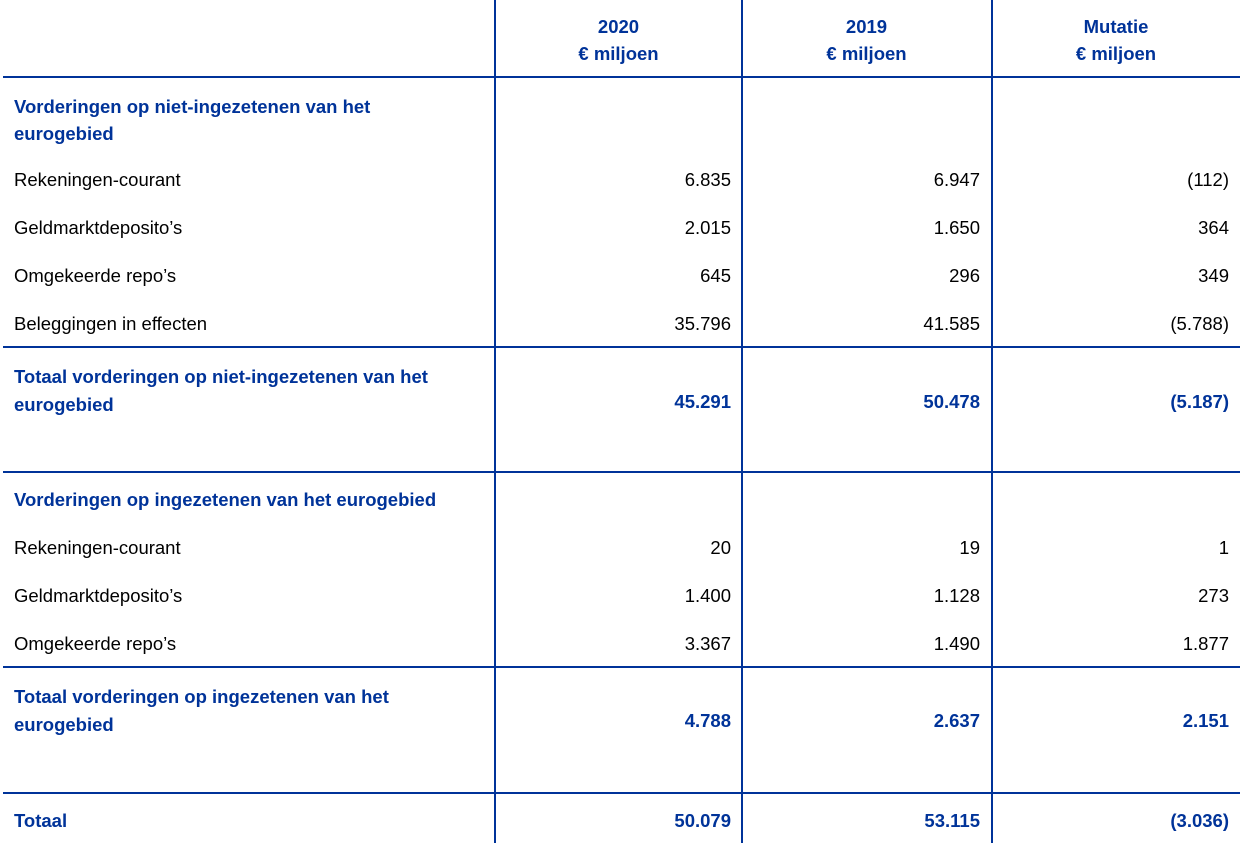 This screenshot has height=851, width=1240. I want to click on column-header-mutatie: Mutatie € miljoen, so click(1116, 40).